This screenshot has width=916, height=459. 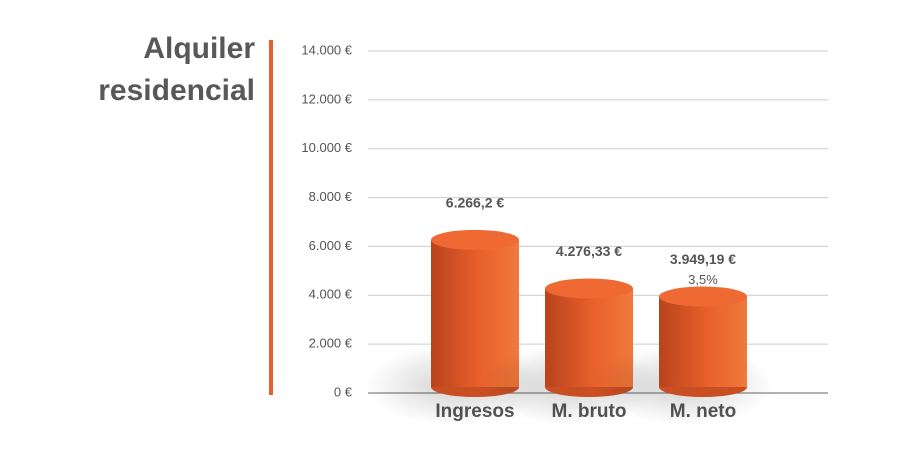 What do you see at coordinates (343, 391) in the screenshot?
I see `y-tick-label: 0 €` at bounding box center [343, 391].